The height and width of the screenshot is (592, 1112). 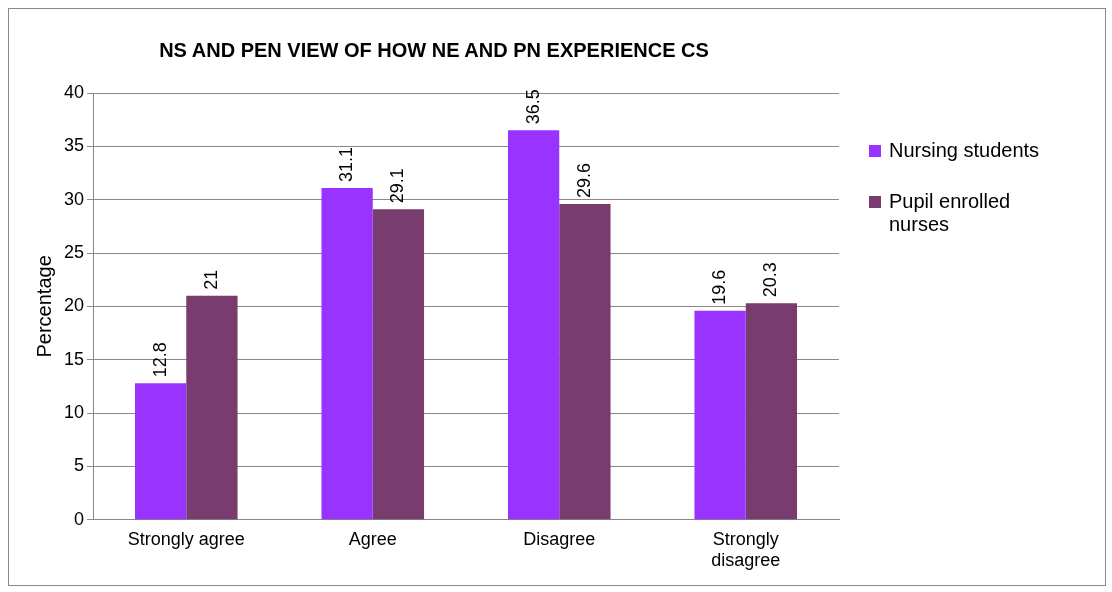 What do you see at coordinates (74, 358) in the screenshot?
I see `y-tick-label: 15` at bounding box center [74, 358].